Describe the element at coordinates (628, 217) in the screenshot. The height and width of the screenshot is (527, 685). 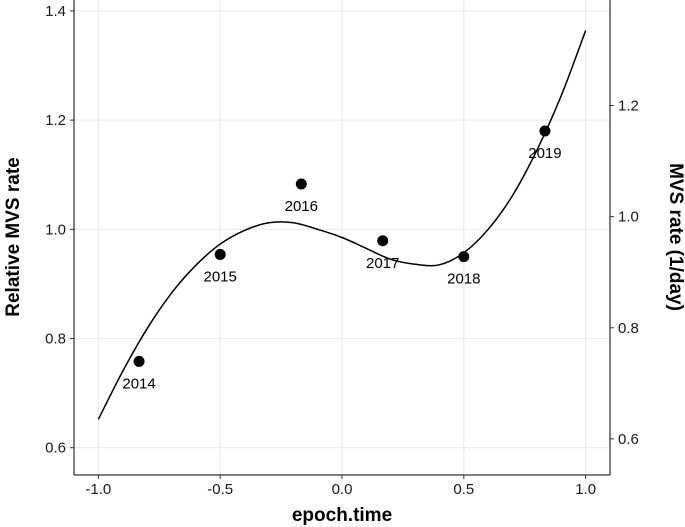
I see `y2-tick-label: 1.0` at that location.